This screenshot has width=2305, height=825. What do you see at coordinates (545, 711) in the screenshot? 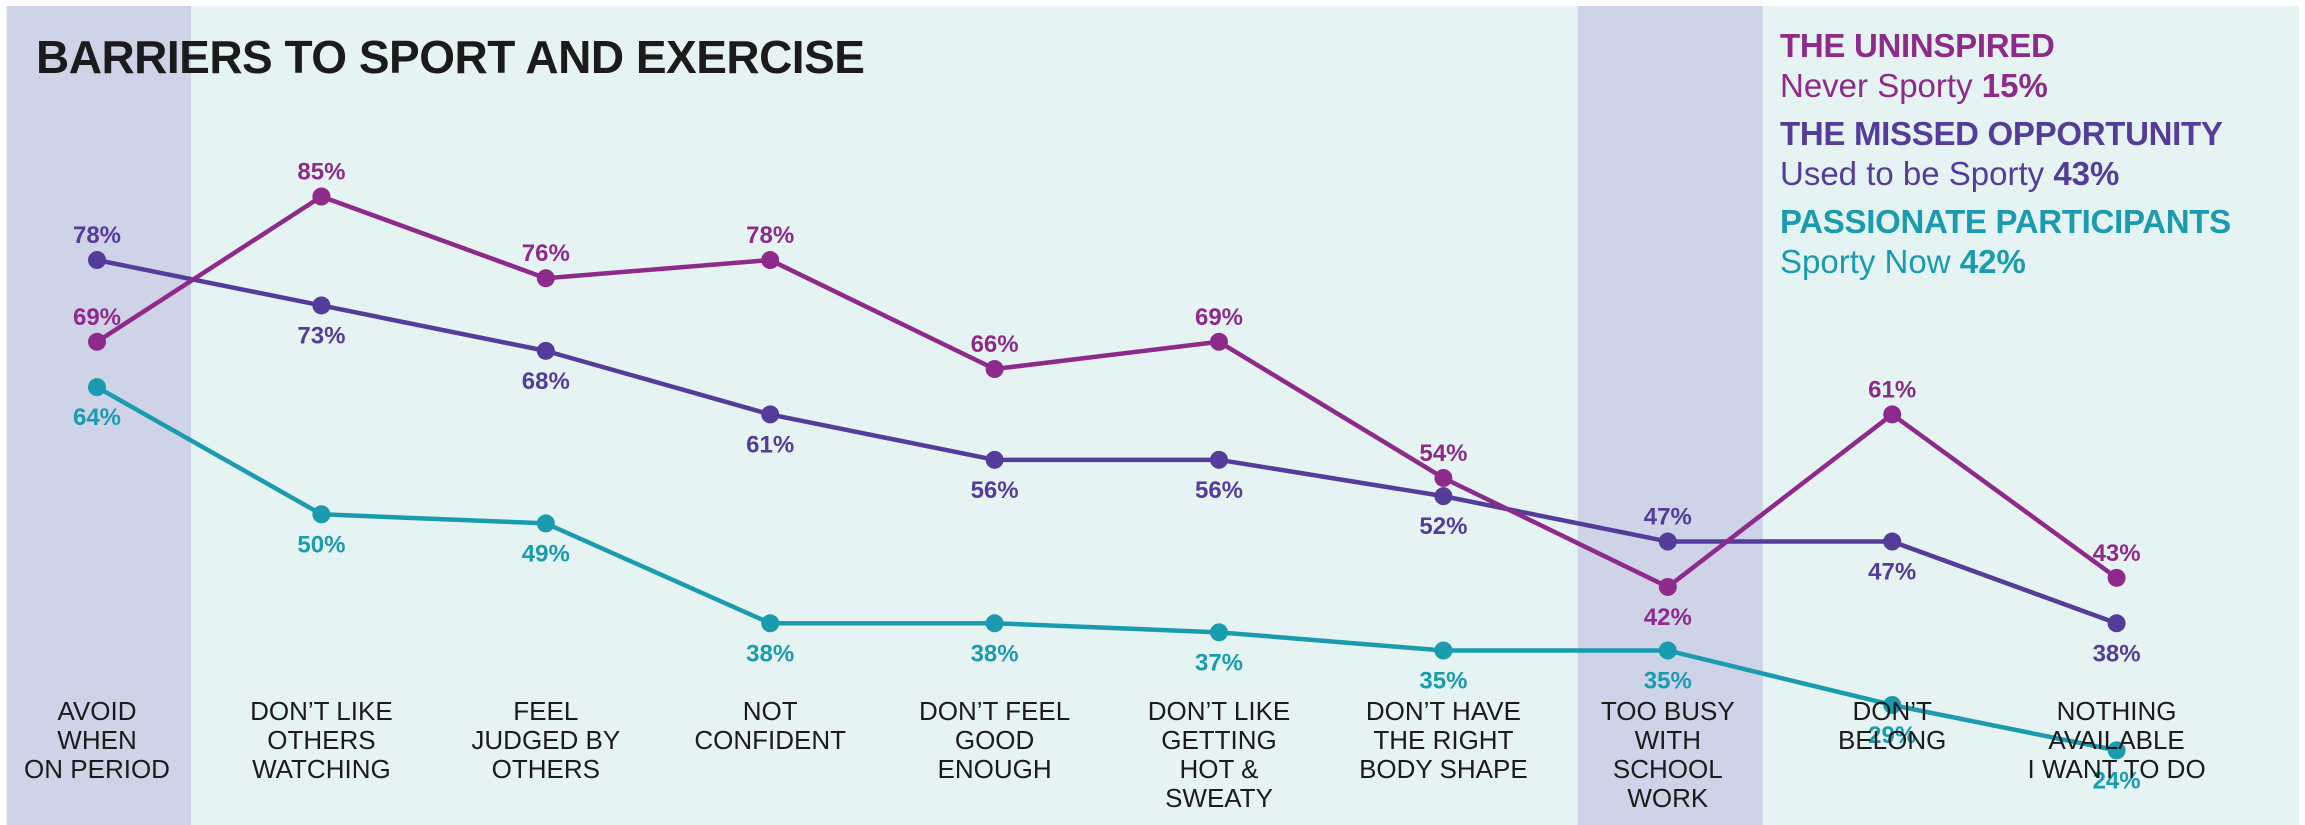
I see `category-label-line: FEEL` at bounding box center [545, 711].